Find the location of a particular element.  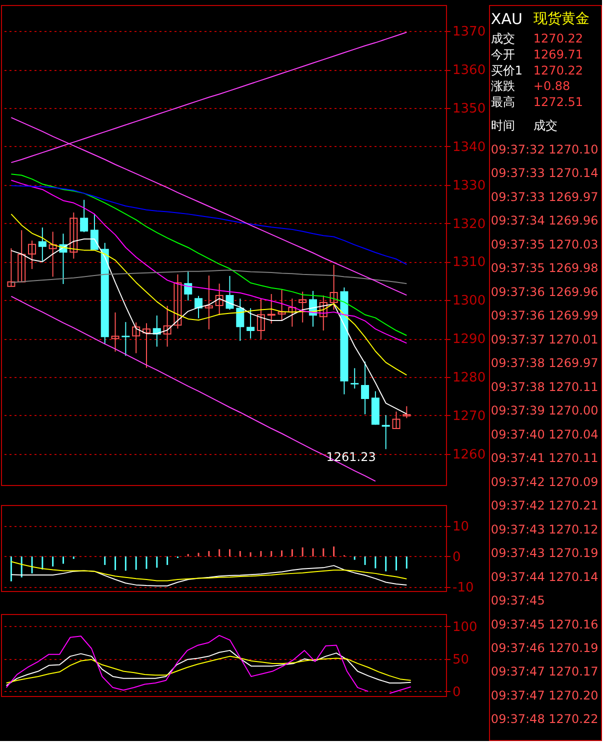

annotation: 1261.23 is located at coordinates (351, 457).